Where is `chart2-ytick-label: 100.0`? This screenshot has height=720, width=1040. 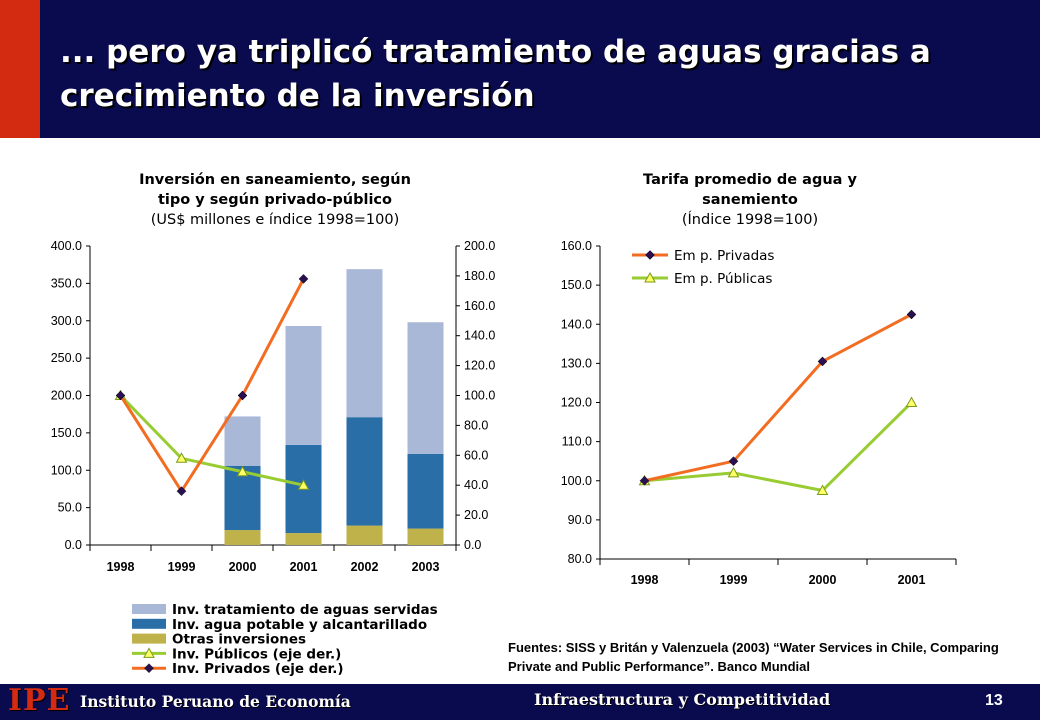 chart2-ytick-label: 100.0 is located at coordinates (576, 481).